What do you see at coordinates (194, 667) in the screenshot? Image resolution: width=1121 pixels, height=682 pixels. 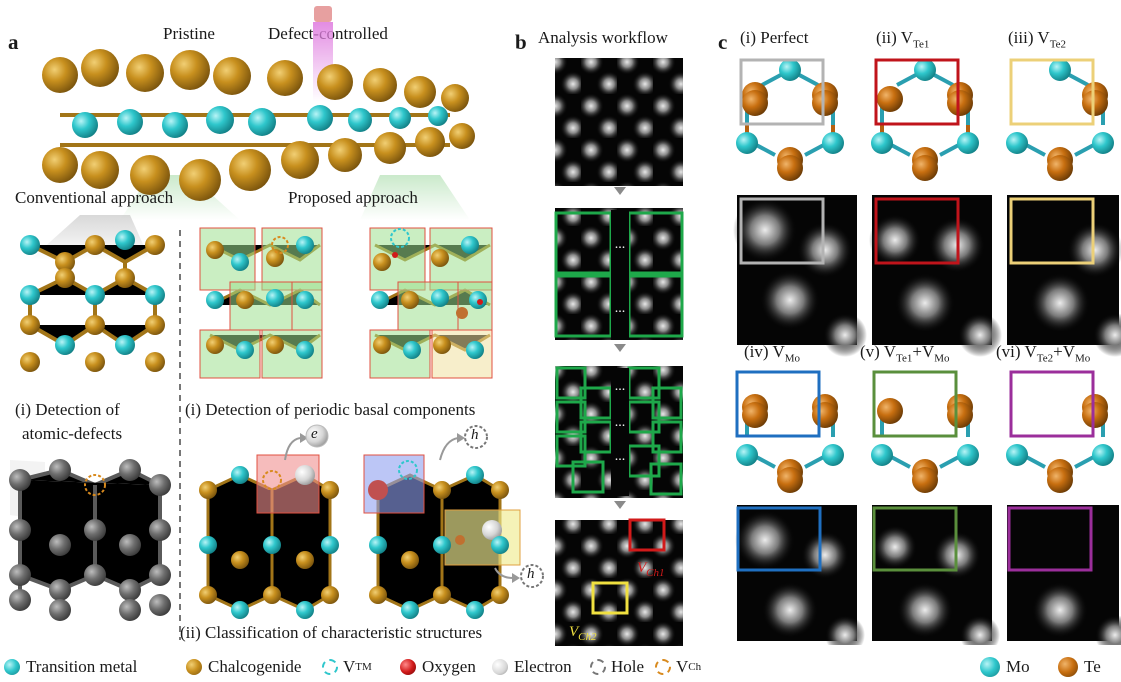 I see `chalcogenide-icon` at bounding box center [194, 667].